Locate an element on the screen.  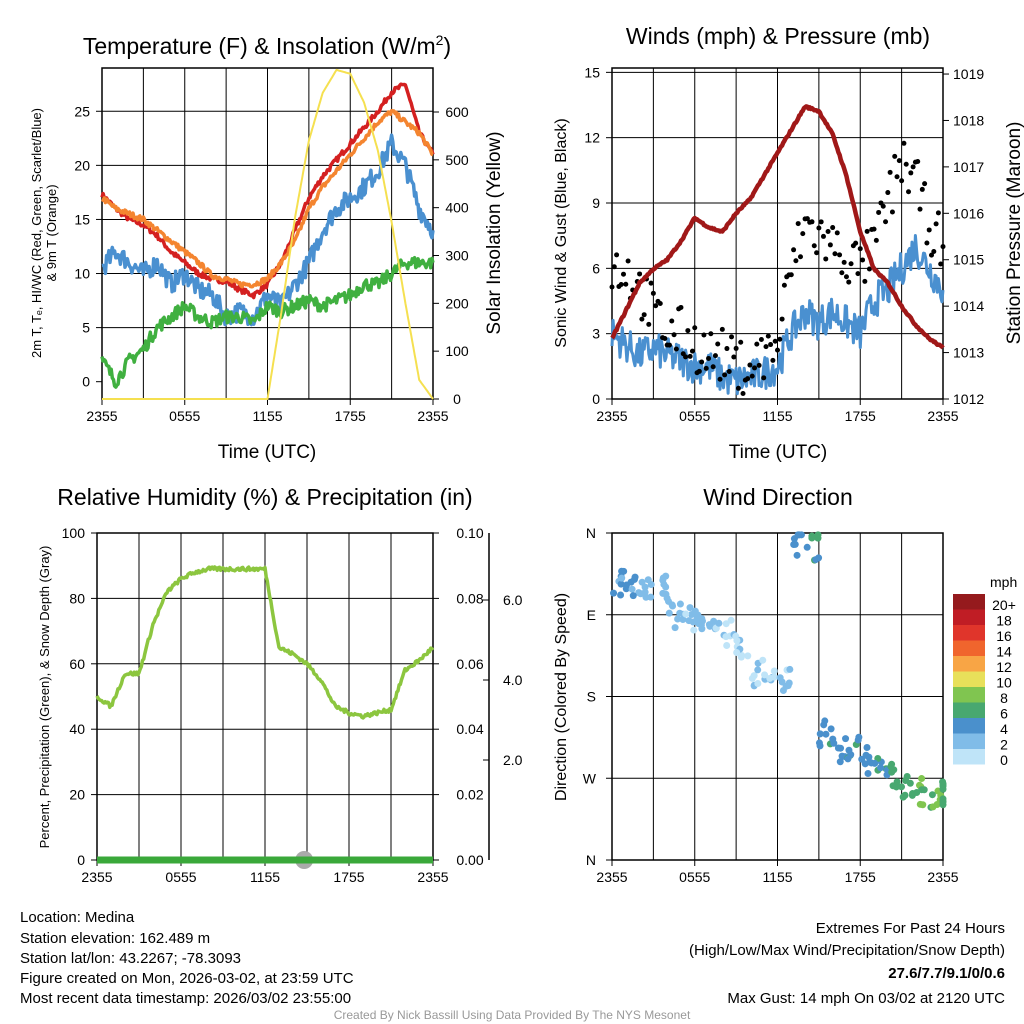
x-tick-label: 1155 is located at coordinates (265, 877).